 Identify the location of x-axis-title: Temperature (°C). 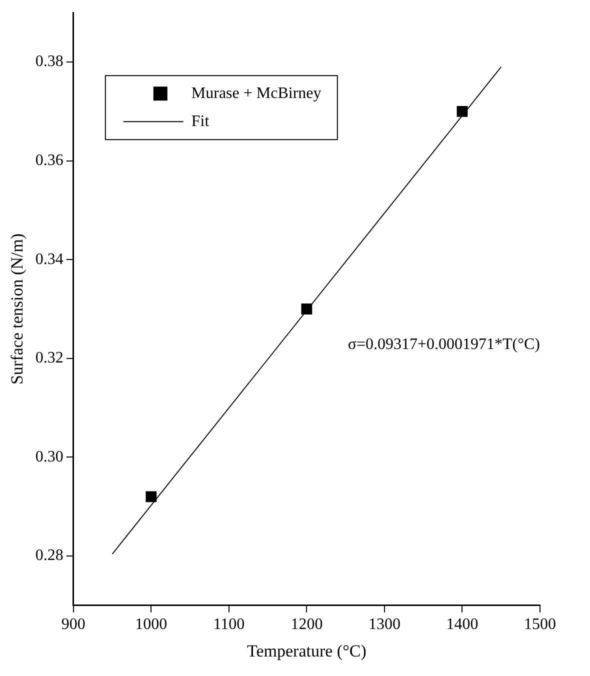
(306, 650).